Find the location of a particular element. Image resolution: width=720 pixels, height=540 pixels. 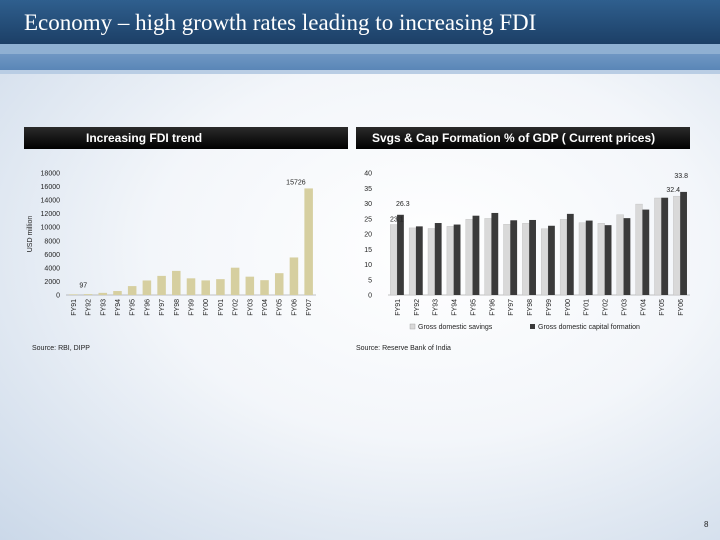

fdi-x-tick-label: FY07 is located at coordinates (309, 307).